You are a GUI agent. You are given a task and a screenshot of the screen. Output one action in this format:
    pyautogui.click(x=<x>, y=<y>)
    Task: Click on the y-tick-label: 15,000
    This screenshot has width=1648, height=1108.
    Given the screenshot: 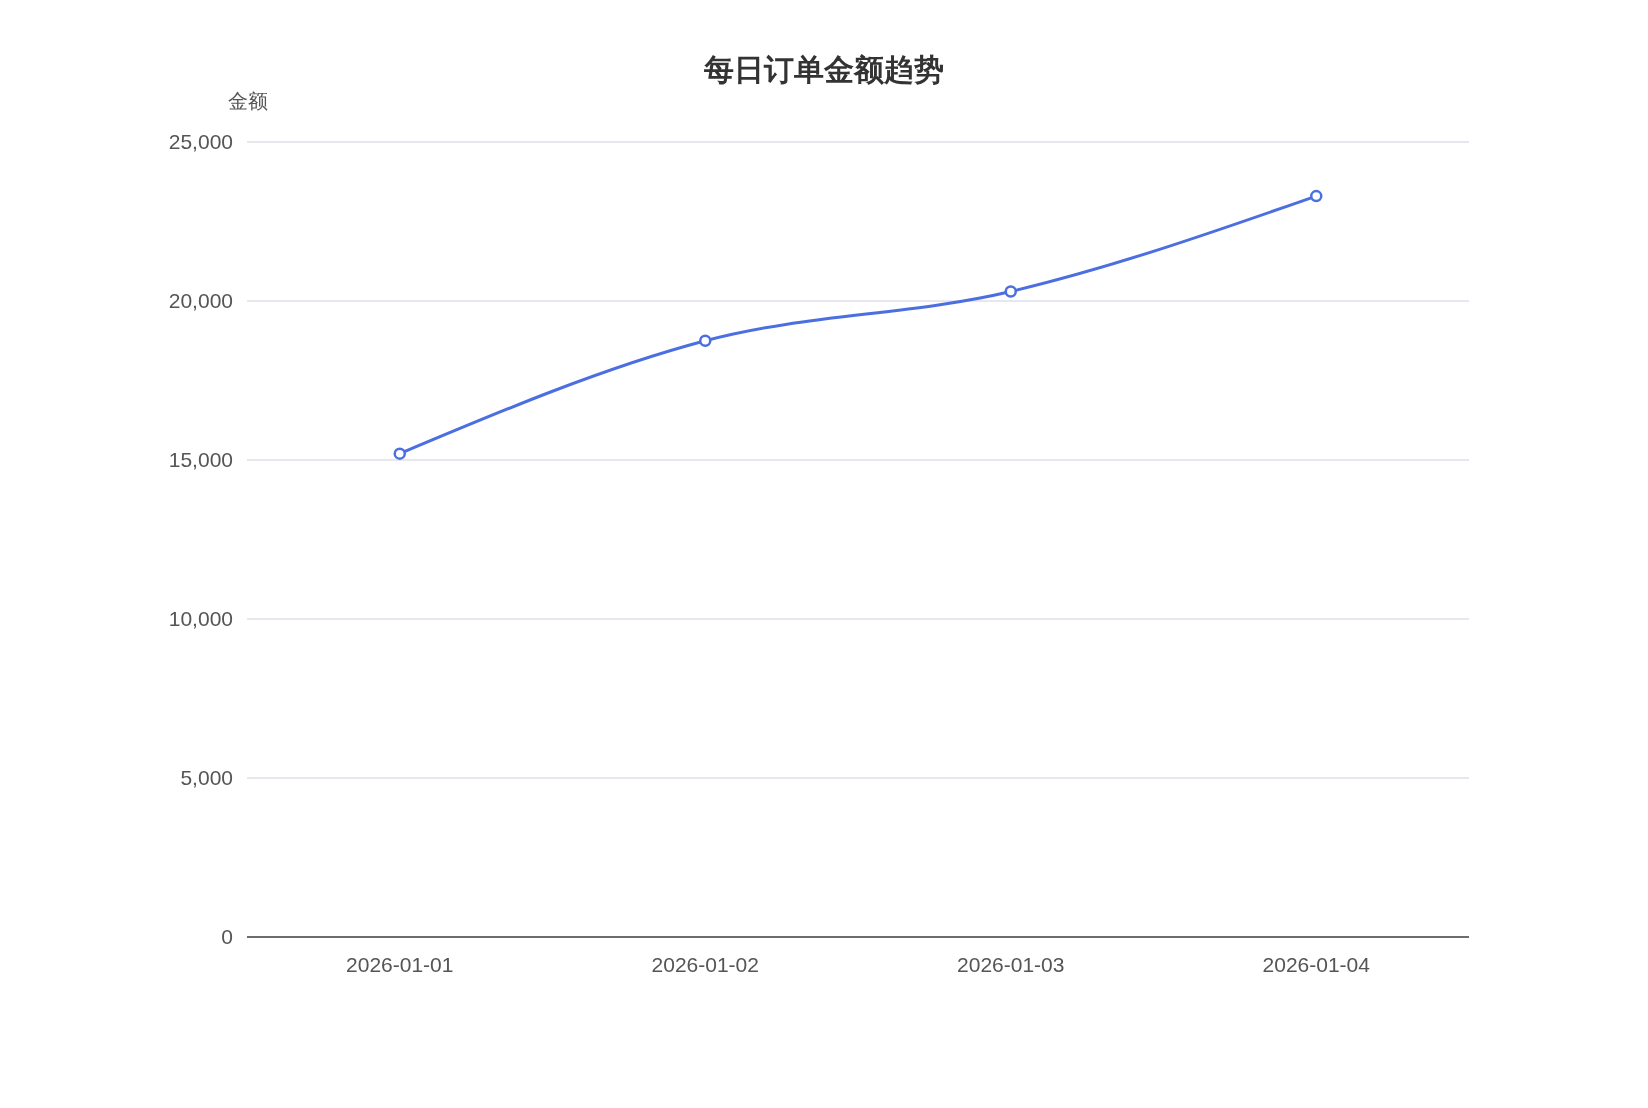 What is the action you would take?
    pyautogui.click(x=200, y=460)
    